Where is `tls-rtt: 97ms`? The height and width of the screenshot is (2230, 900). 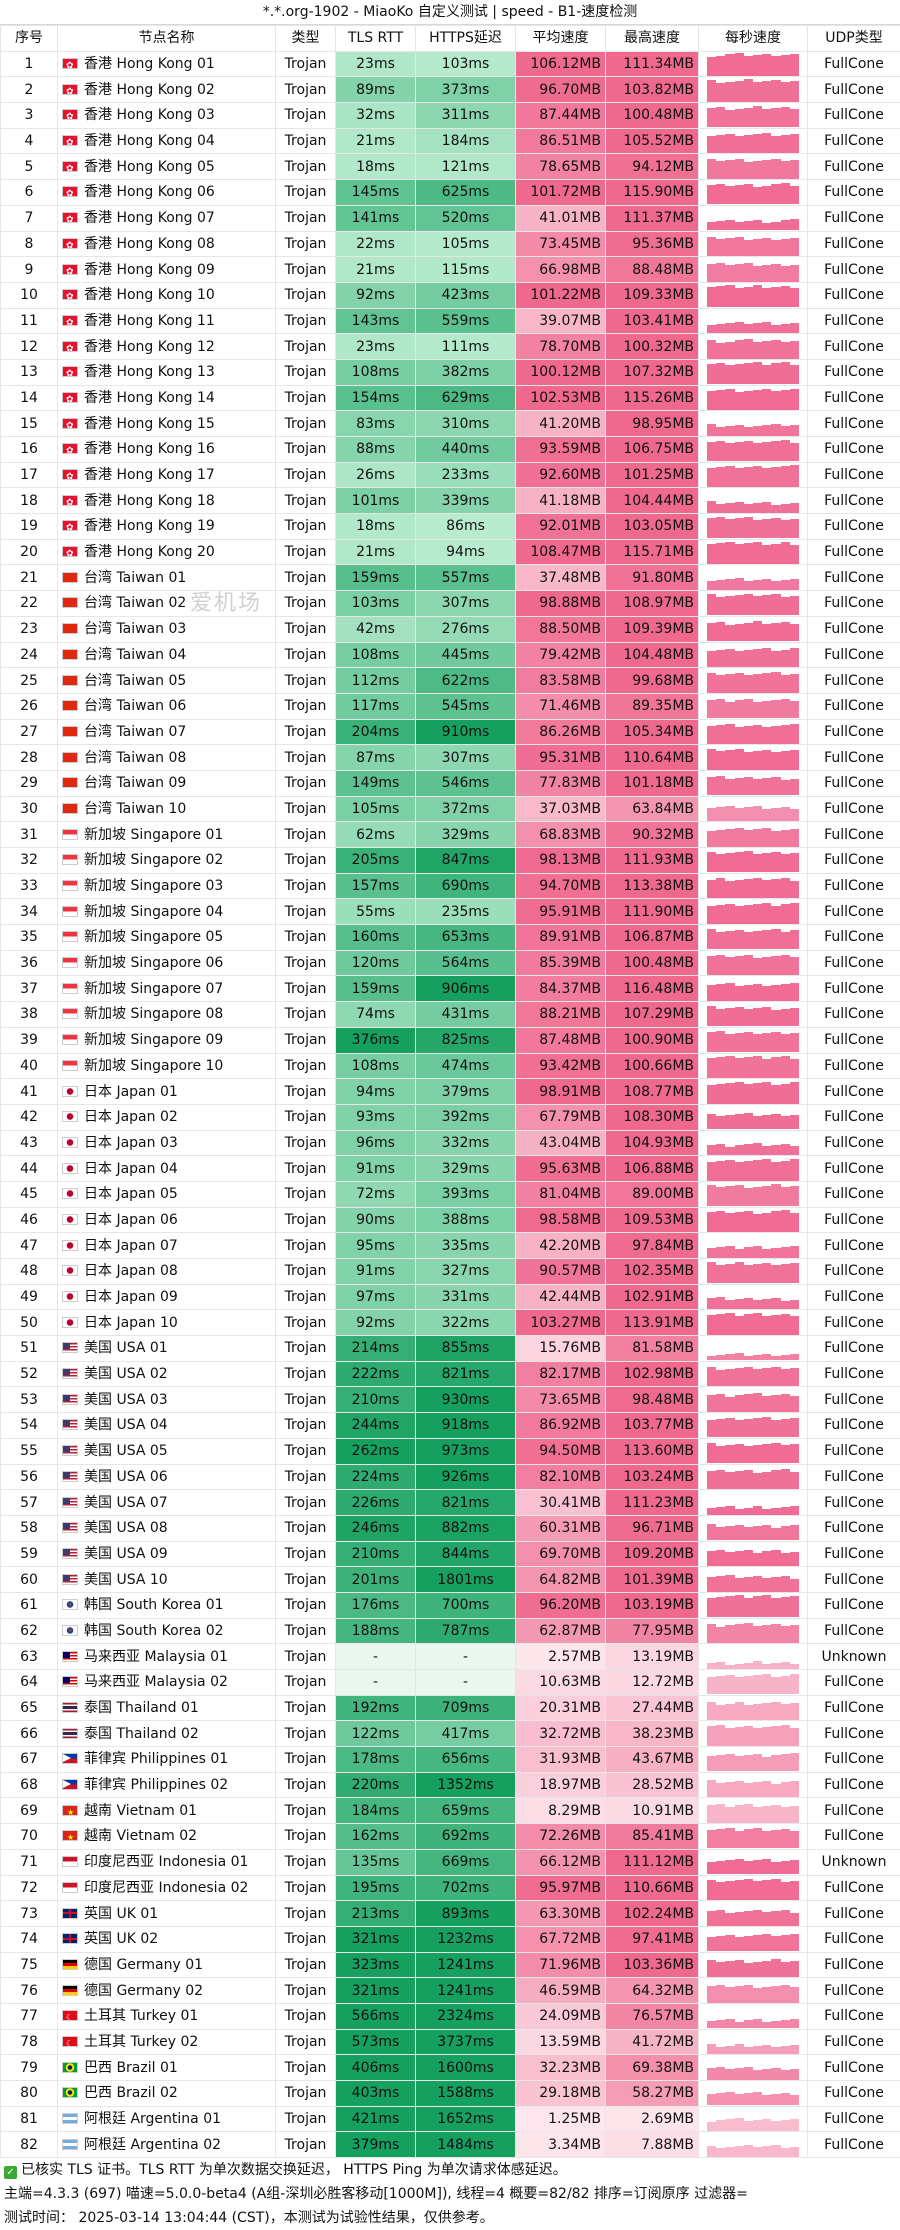
tls-rtt: 97ms is located at coordinates (376, 1297).